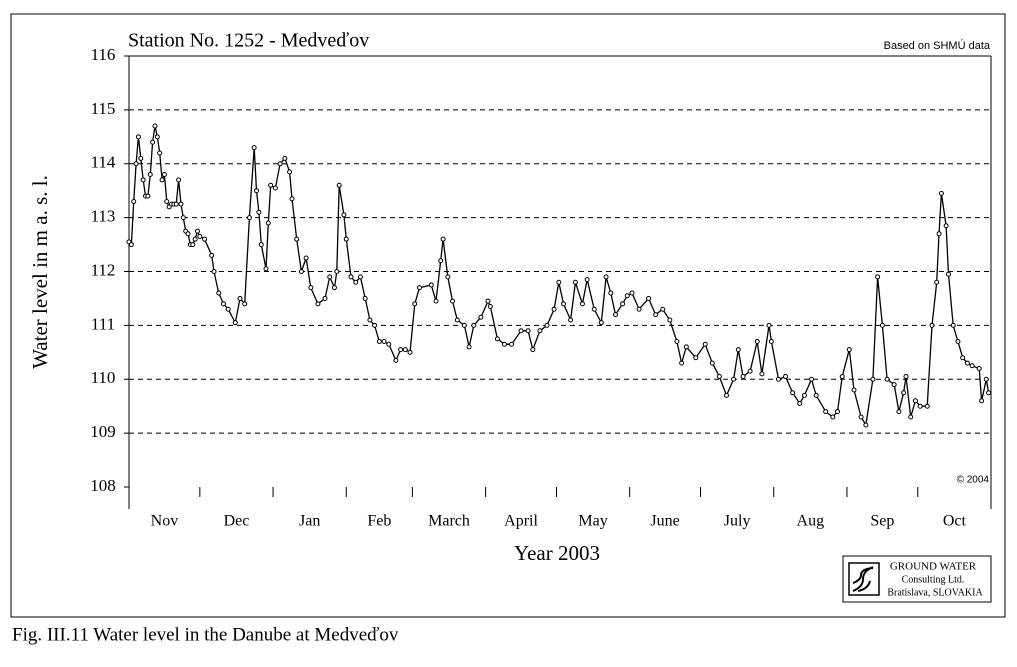 The width and height of the screenshot is (1017, 667). I want to click on logo-icon, so click(864, 579).